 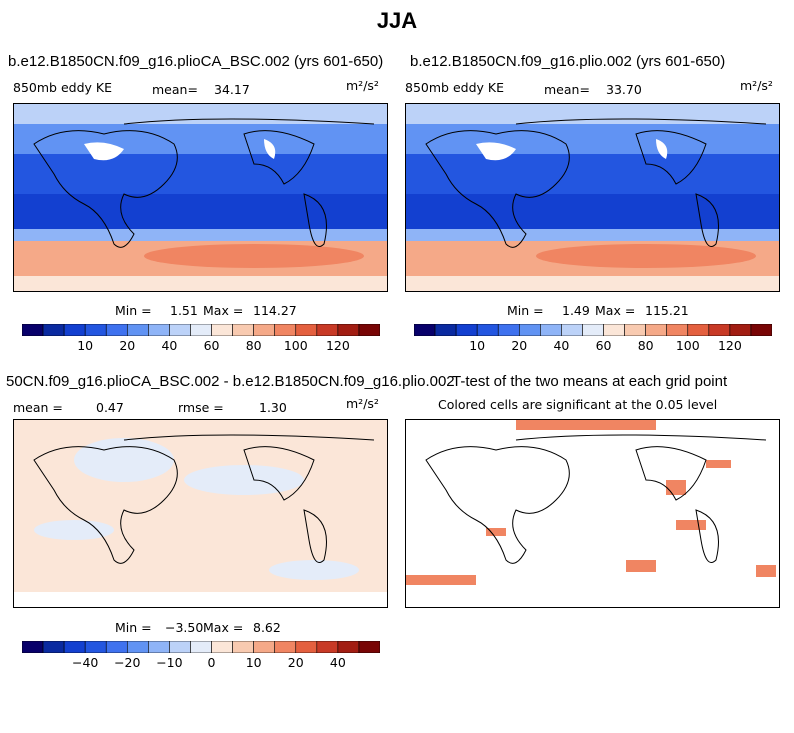 I want to click on panel2-min-label: Min =, so click(x=525, y=310).